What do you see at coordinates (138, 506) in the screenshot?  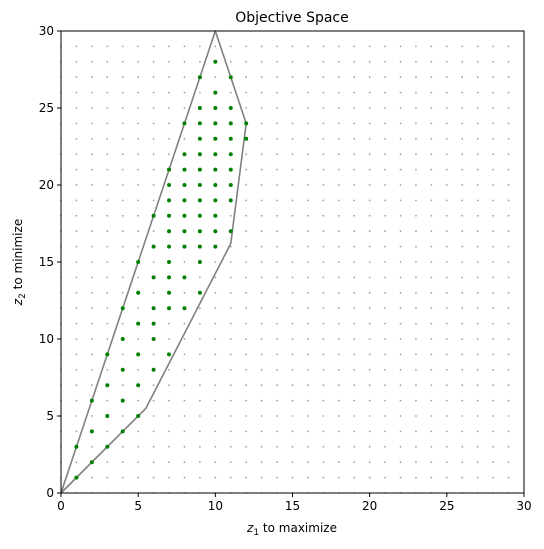 I see `x-tick-label: 5` at bounding box center [138, 506].